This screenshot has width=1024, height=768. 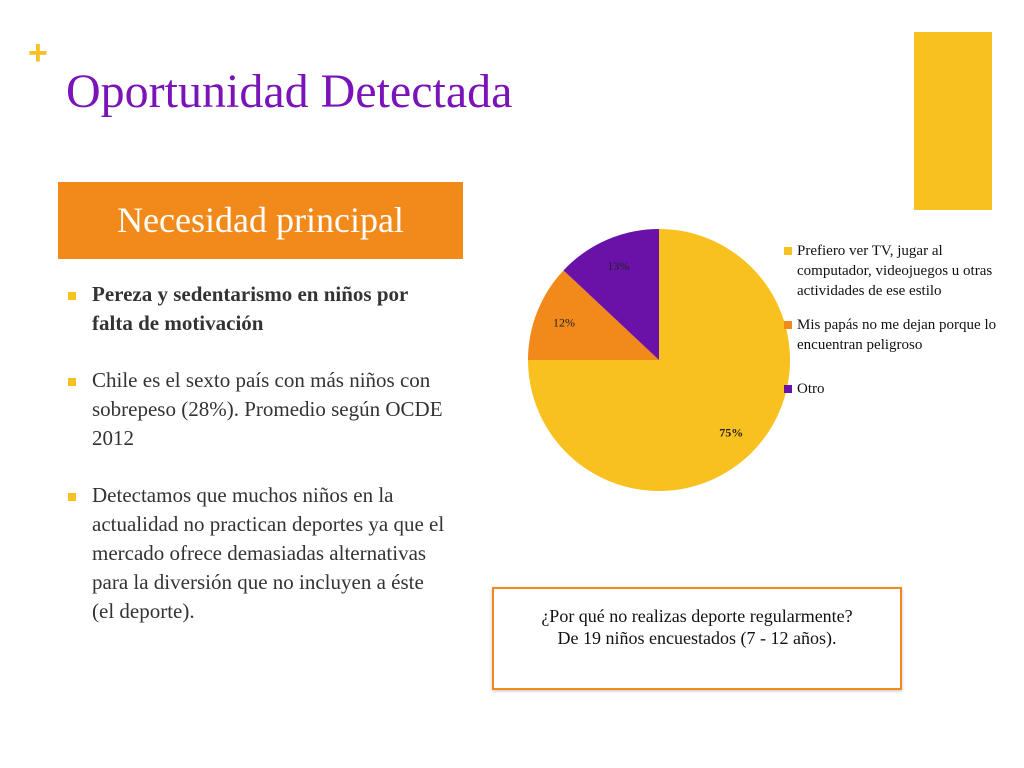 I want to click on pie-label-parents: 12%, so click(x=564, y=322).